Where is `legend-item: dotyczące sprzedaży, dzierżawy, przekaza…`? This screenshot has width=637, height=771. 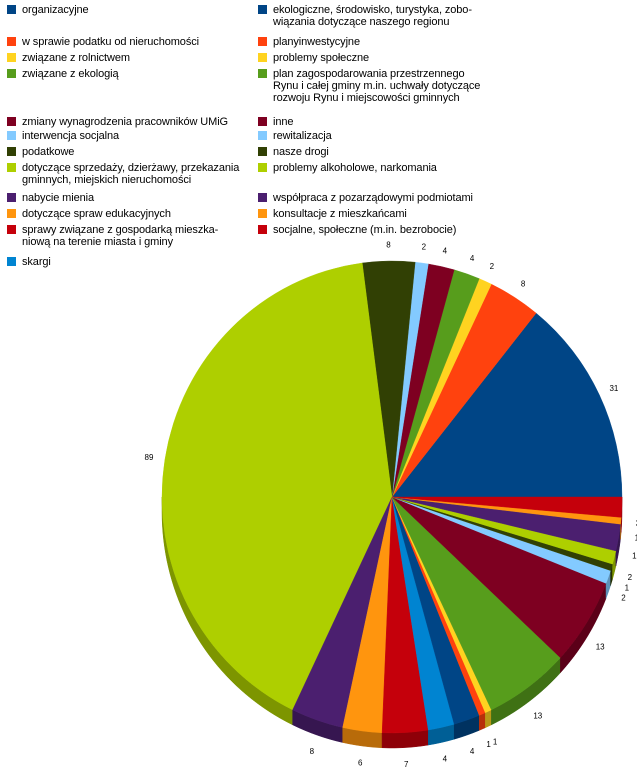
legend-item: dotyczące sprzedaży, dzierżawy, przekaza… is located at coordinates (123, 174).